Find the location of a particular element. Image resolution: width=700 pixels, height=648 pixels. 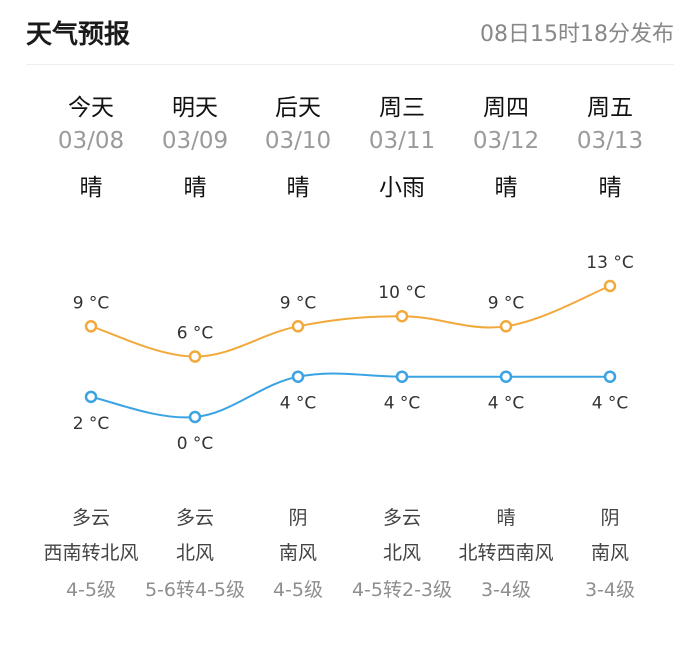

date-label: 03/11 is located at coordinates (402, 141).